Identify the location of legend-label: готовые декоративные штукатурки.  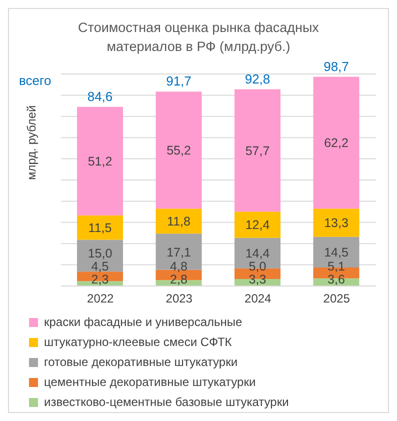
(141, 362).